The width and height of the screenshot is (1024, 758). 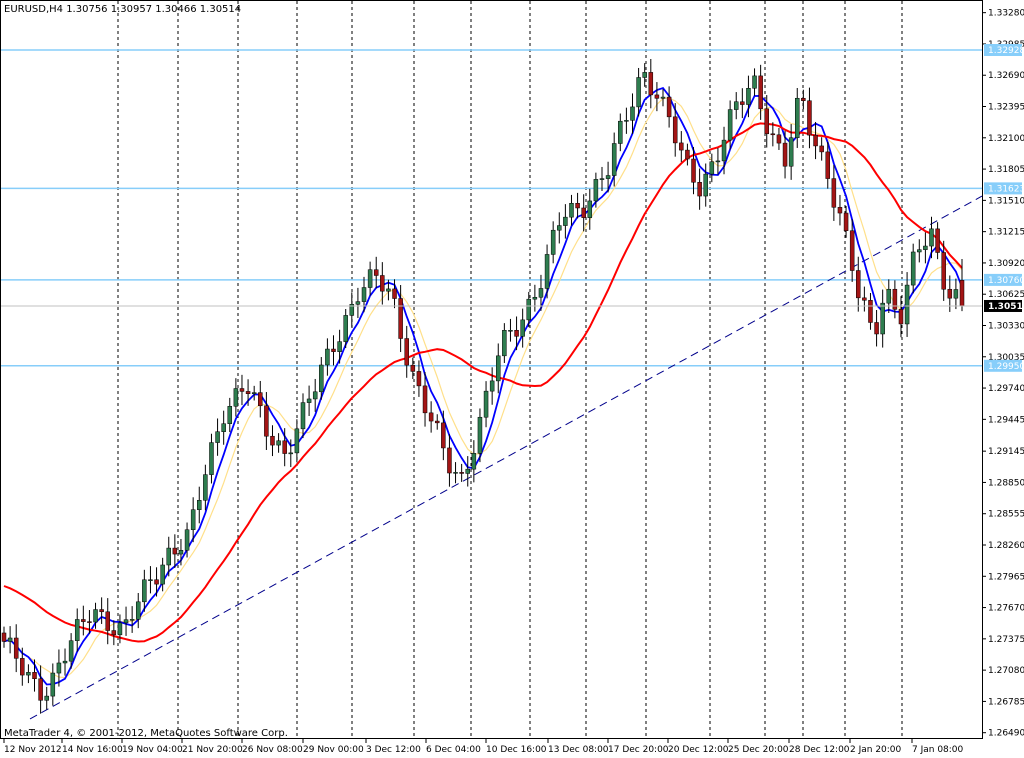 What do you see at coordinates (698, 750) in the screenshot?
I see `x-tick-label: 20 Dec 12:00` at bounding box center [698, 750].